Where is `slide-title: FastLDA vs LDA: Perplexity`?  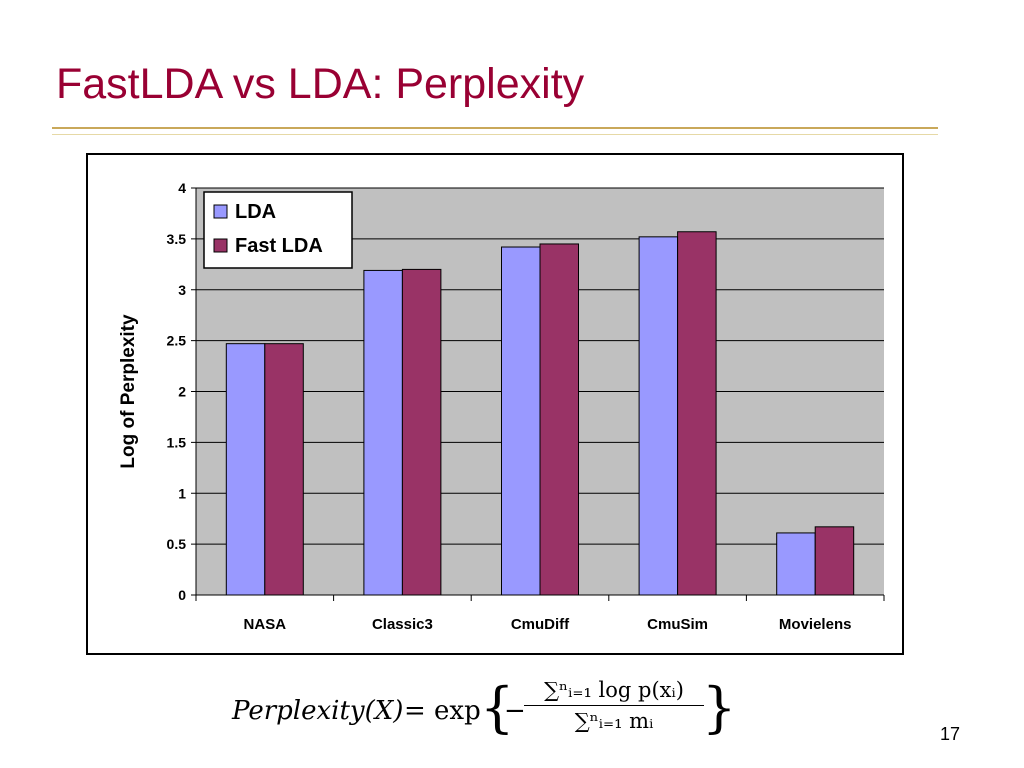
slide-title: FastLDA vs LDA: Perplexity is located at coordinates (320, 84).